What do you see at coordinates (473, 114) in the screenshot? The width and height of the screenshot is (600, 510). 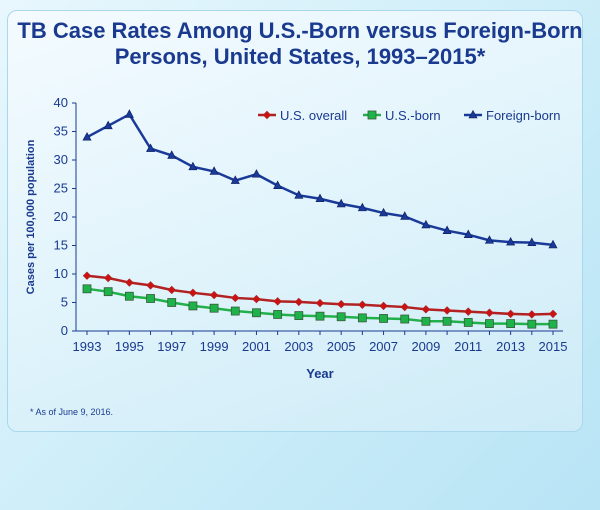 I see `legend-marker-foreign-born` at bounding box center [473, 114].